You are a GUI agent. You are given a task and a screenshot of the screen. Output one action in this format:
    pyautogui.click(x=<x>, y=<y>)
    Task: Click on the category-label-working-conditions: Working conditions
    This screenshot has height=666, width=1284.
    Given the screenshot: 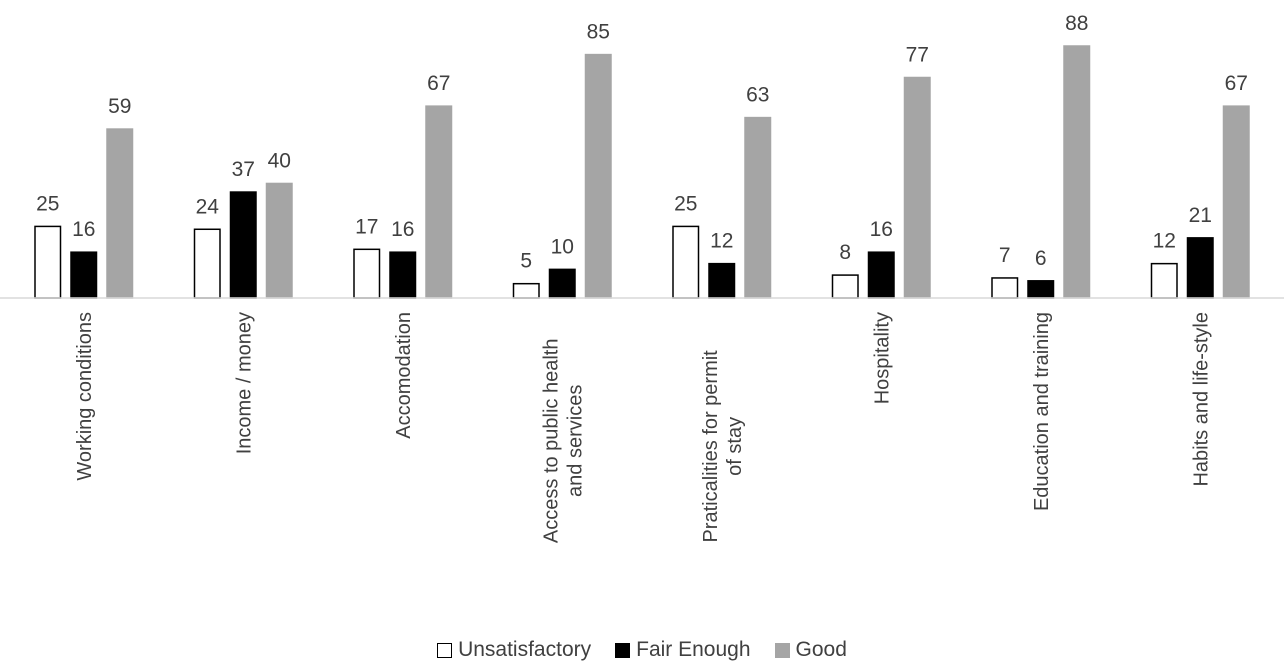 What is the action you would take?
    pyautogui.click(x=85, y=396)
    